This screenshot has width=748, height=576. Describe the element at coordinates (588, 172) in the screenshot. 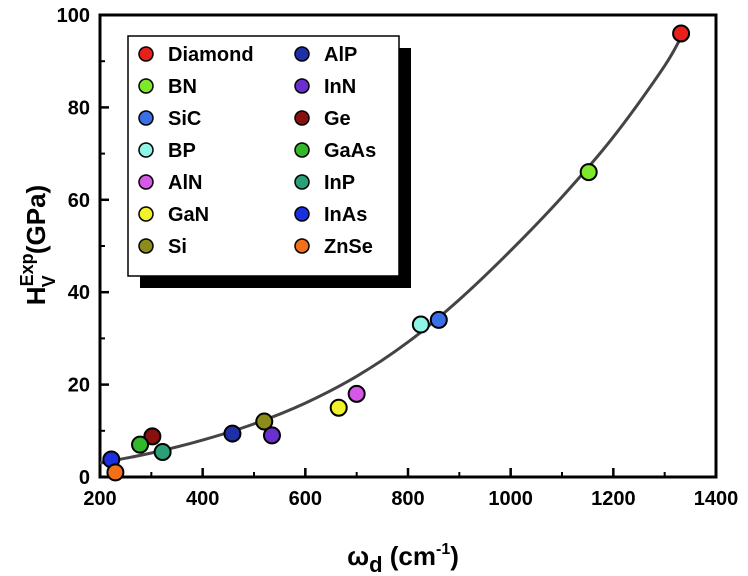

I see `point-bn` at that location.